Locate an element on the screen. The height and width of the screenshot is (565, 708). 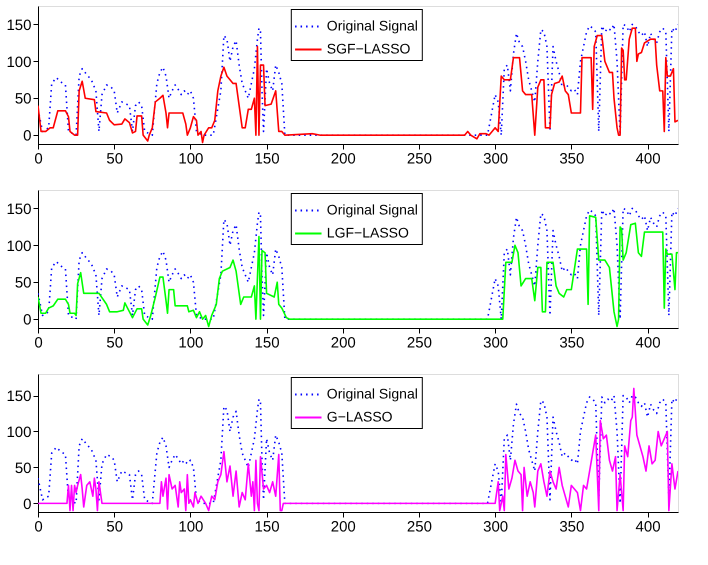
legend-label: LGF−LASSO is located at coordinates (368, 232).